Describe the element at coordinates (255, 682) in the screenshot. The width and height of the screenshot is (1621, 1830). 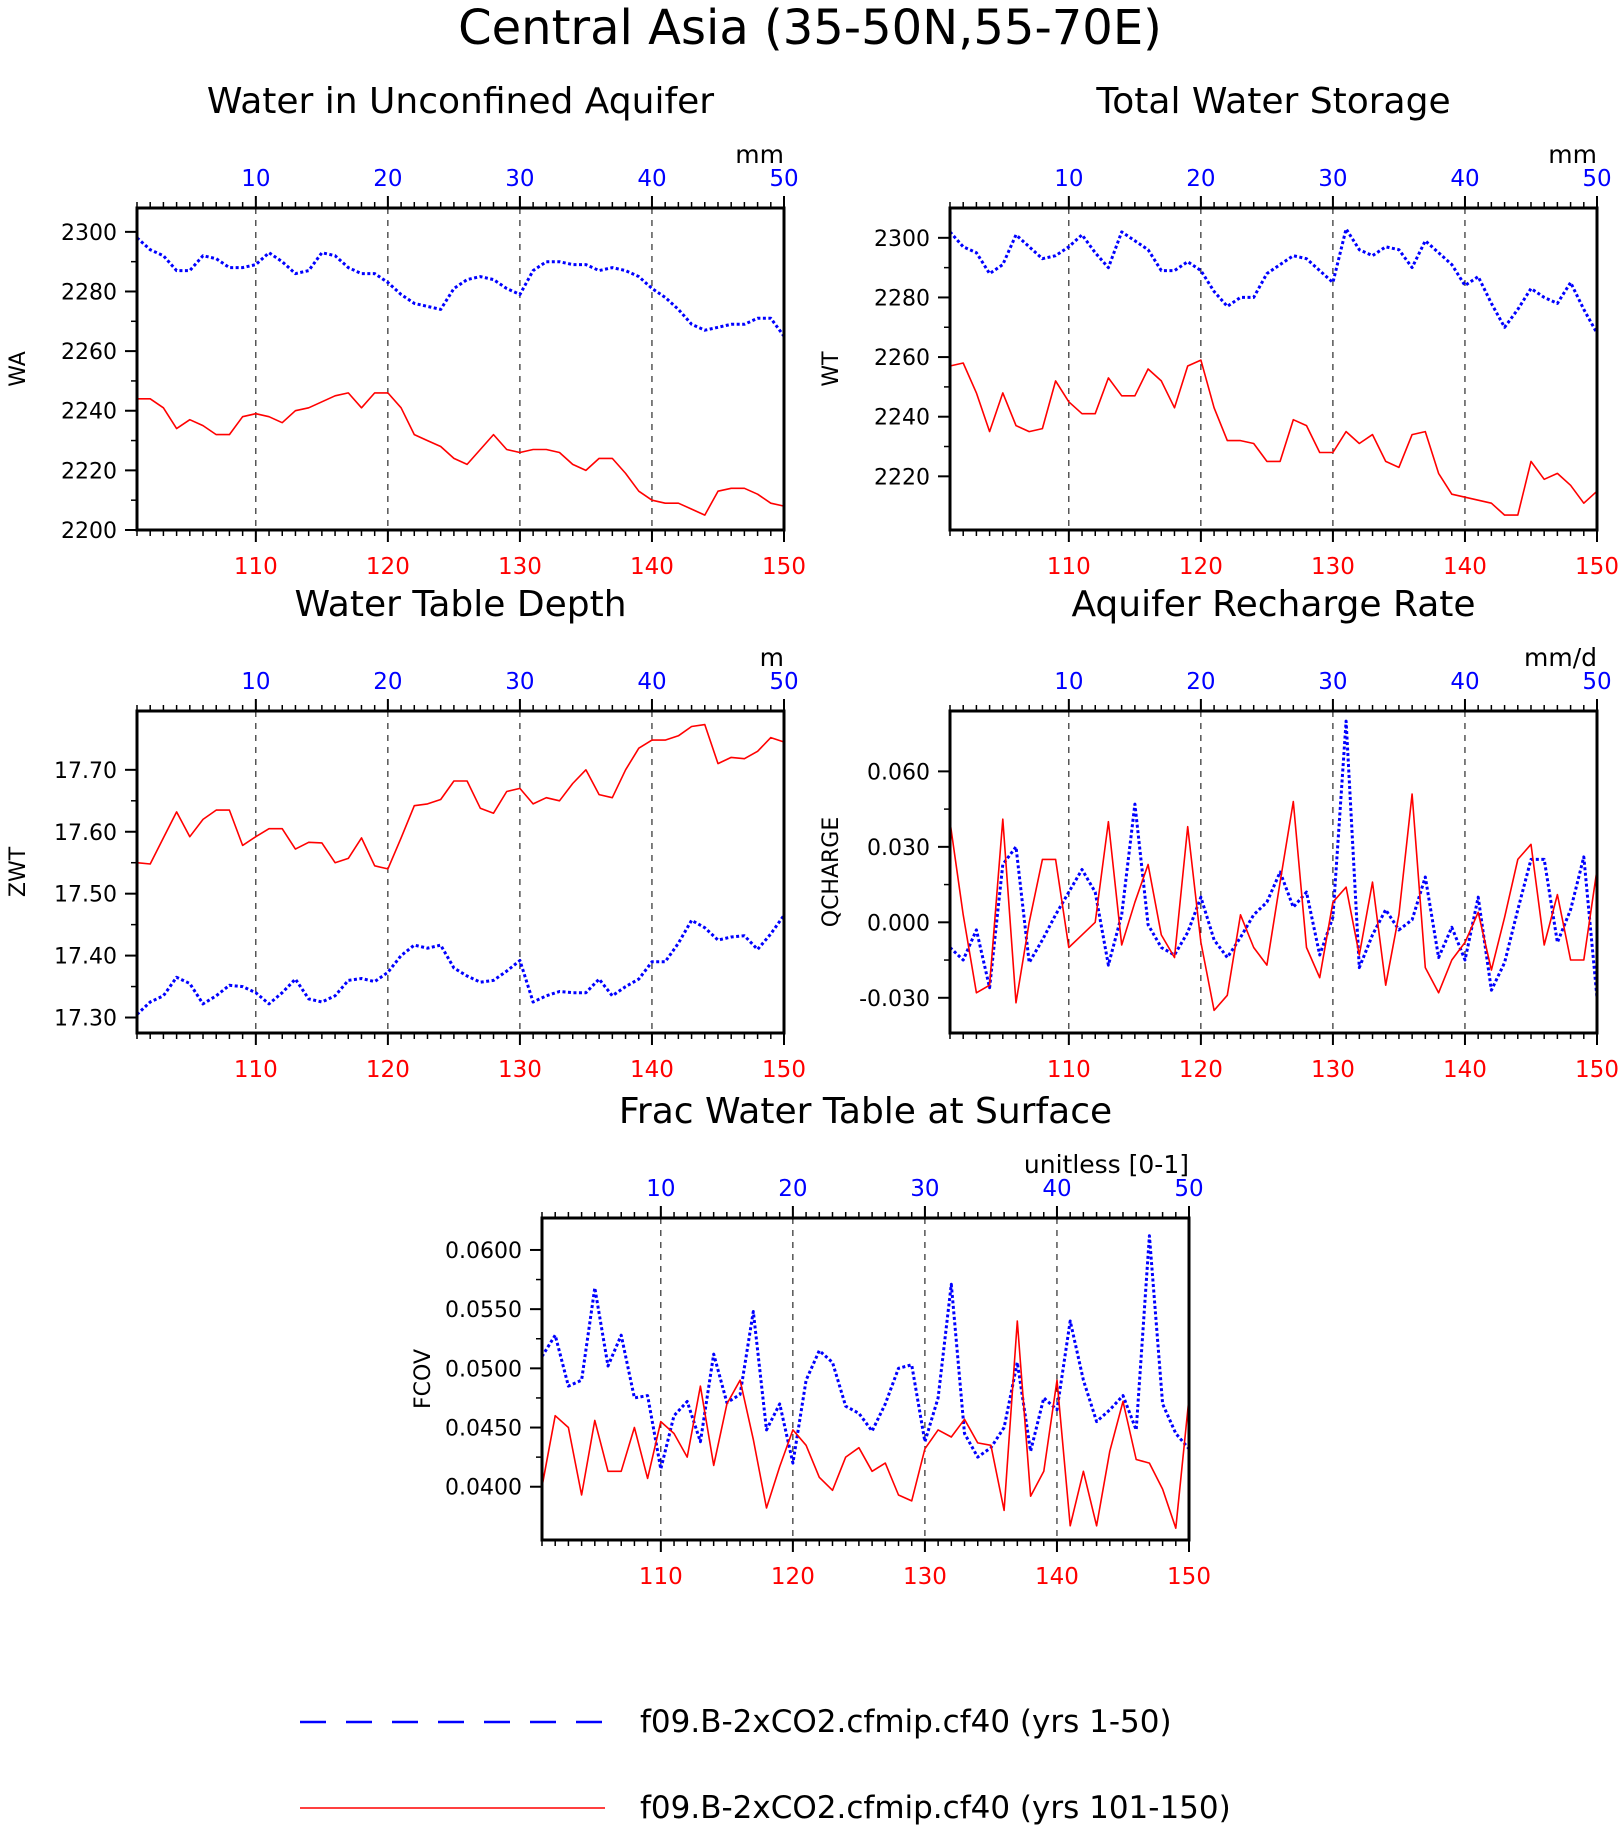
I see `top-tick-label: 10` at that location.